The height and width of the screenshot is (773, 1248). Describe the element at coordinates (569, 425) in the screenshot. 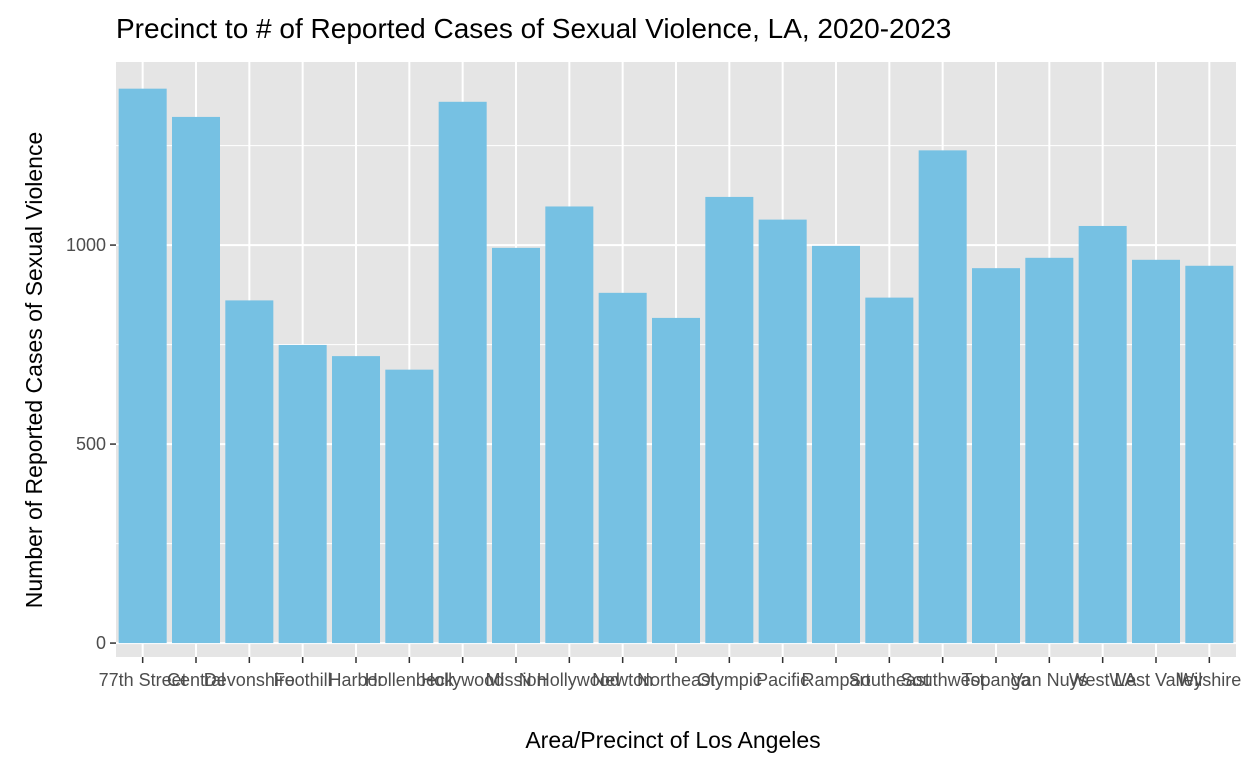

I see `bar-n-hollywood` at that location.